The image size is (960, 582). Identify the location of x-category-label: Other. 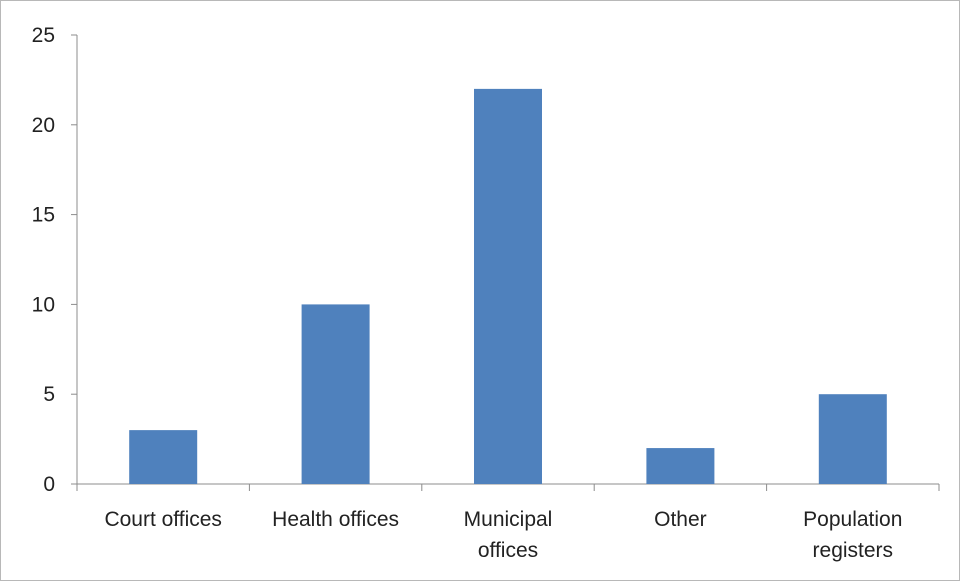
(680, 519).